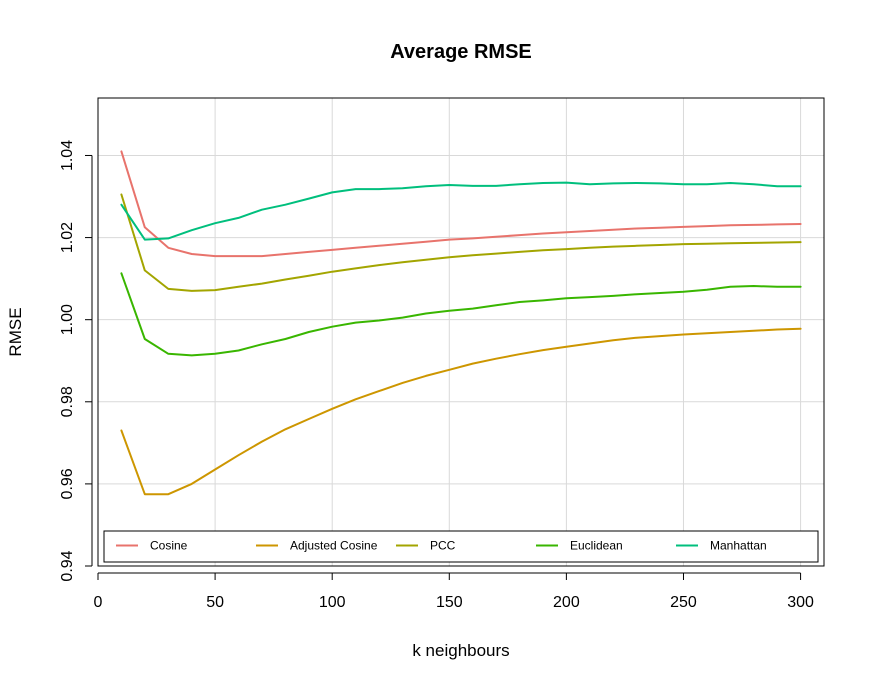 The image size is (875, 687). I want to click on y-tick-label-5: 1.04, so click(67, 155).